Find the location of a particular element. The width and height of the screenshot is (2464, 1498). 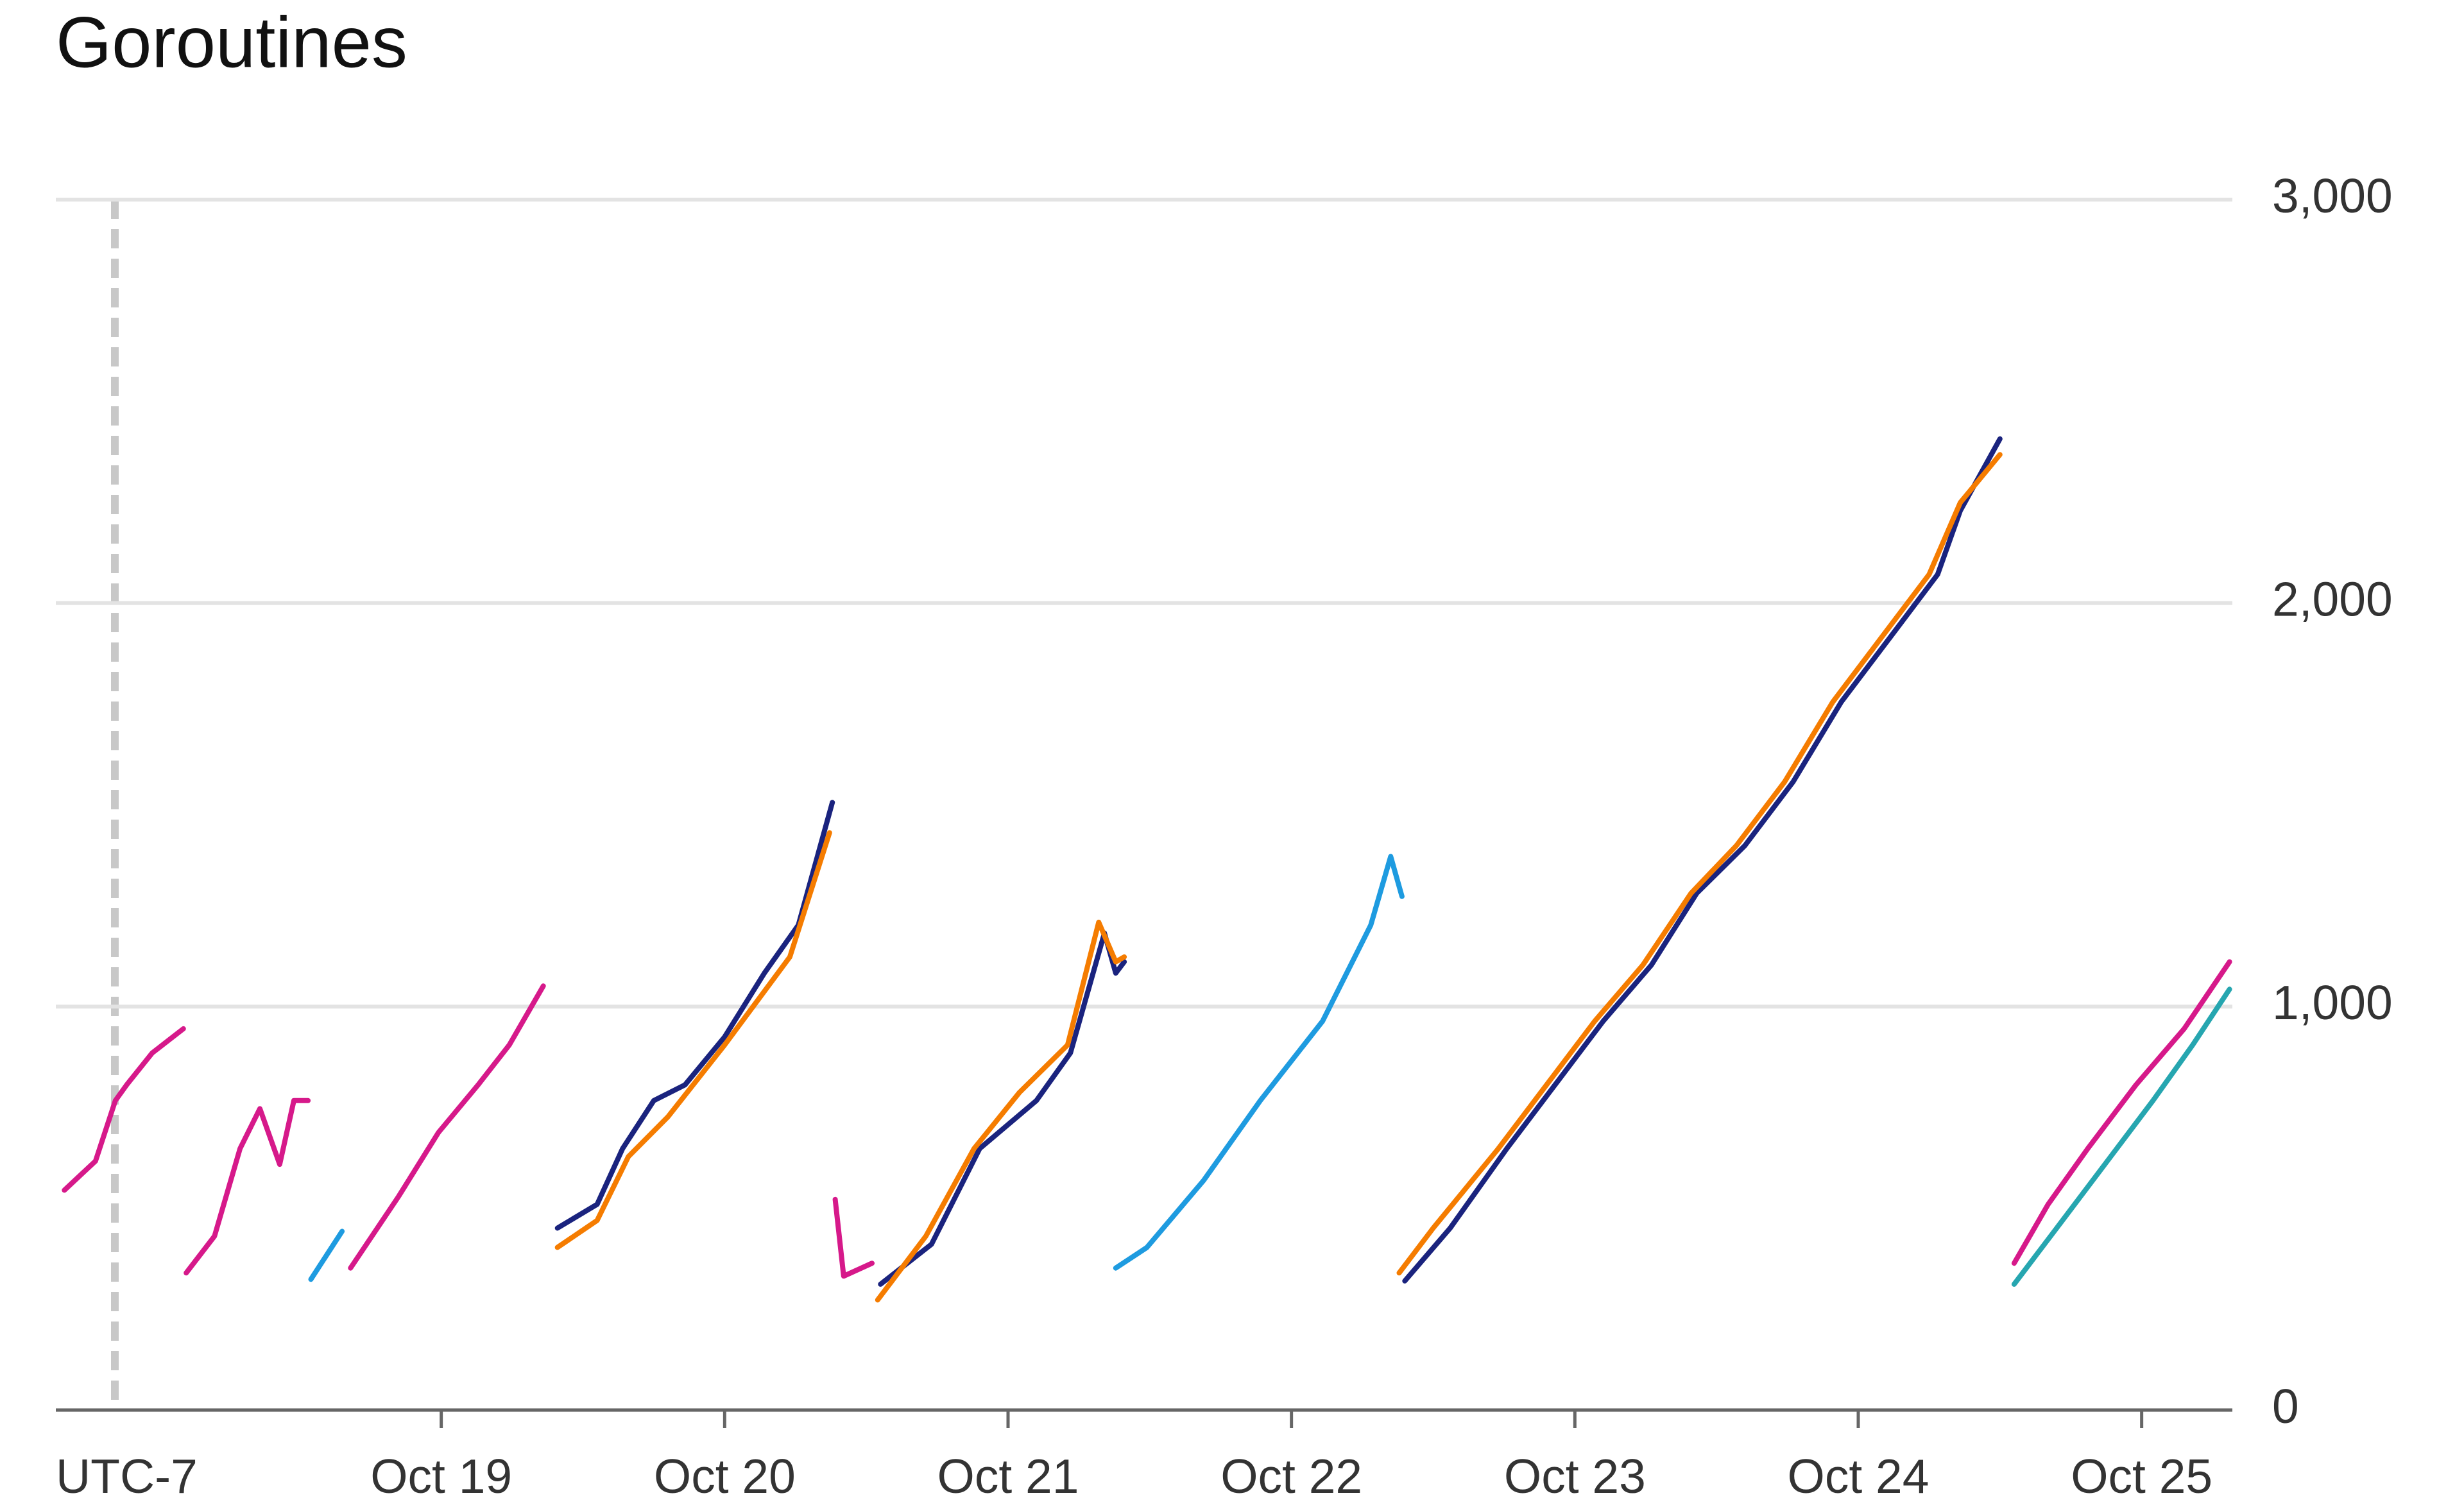

chart-title: Goroutines is located at coordinates (232, 43).